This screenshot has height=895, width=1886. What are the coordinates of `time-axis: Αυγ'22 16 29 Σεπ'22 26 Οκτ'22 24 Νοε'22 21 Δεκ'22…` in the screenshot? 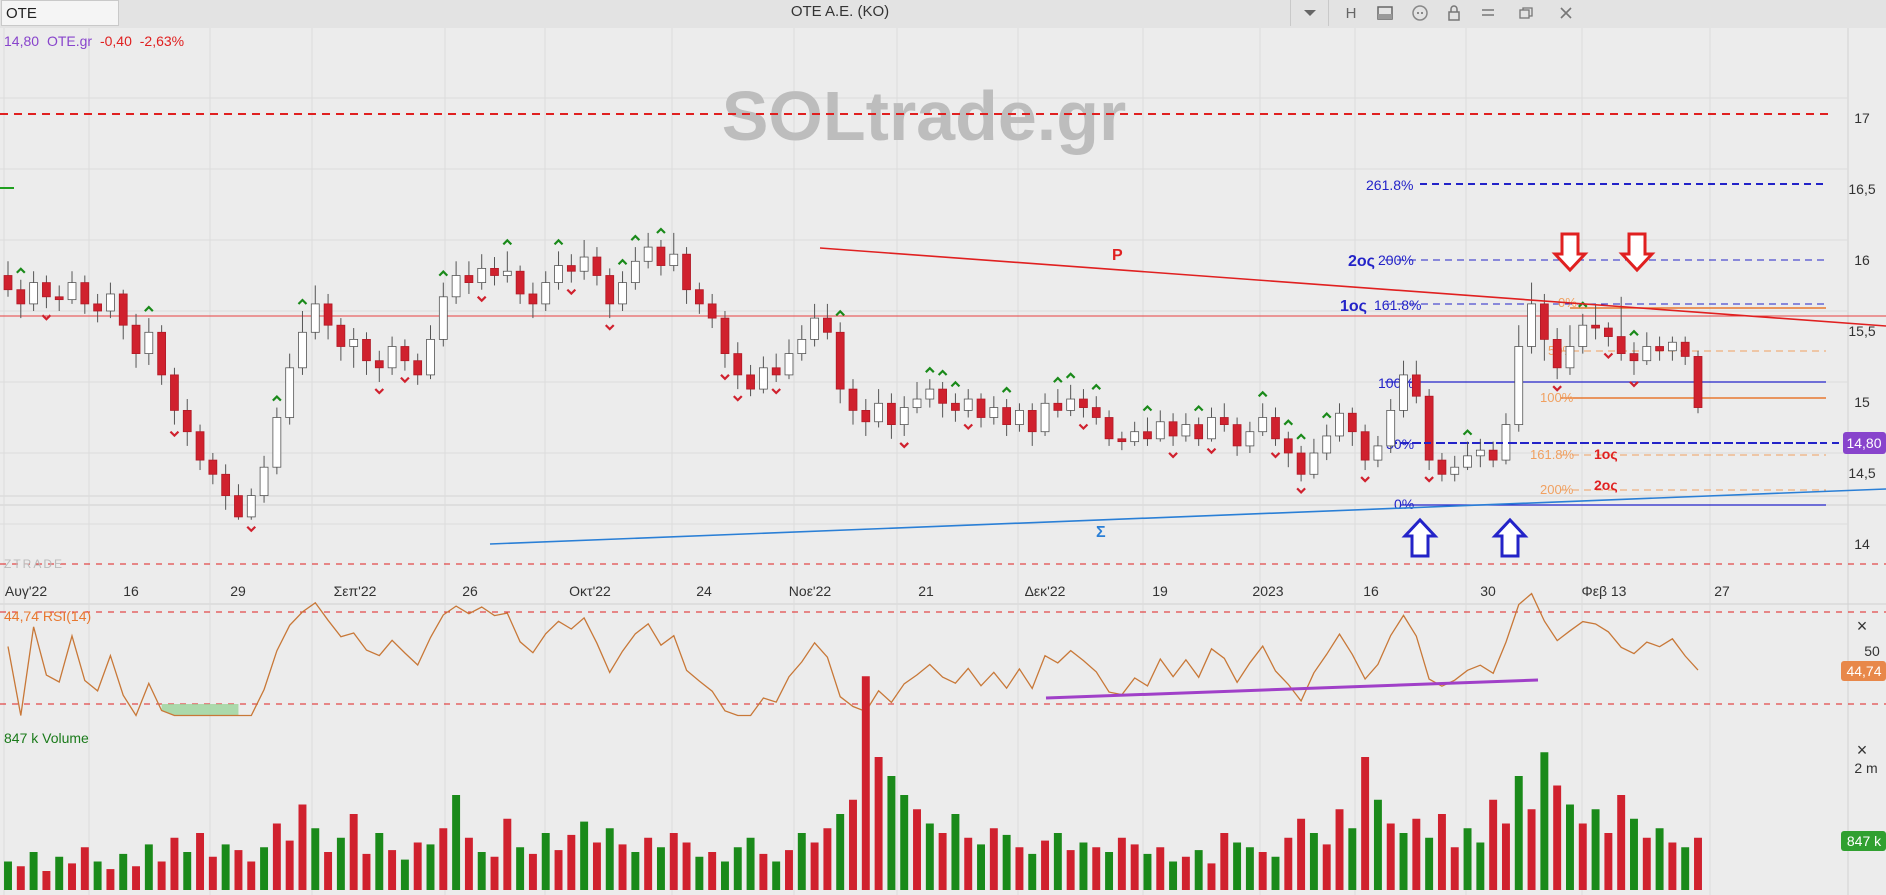 It's located at (867, 591).